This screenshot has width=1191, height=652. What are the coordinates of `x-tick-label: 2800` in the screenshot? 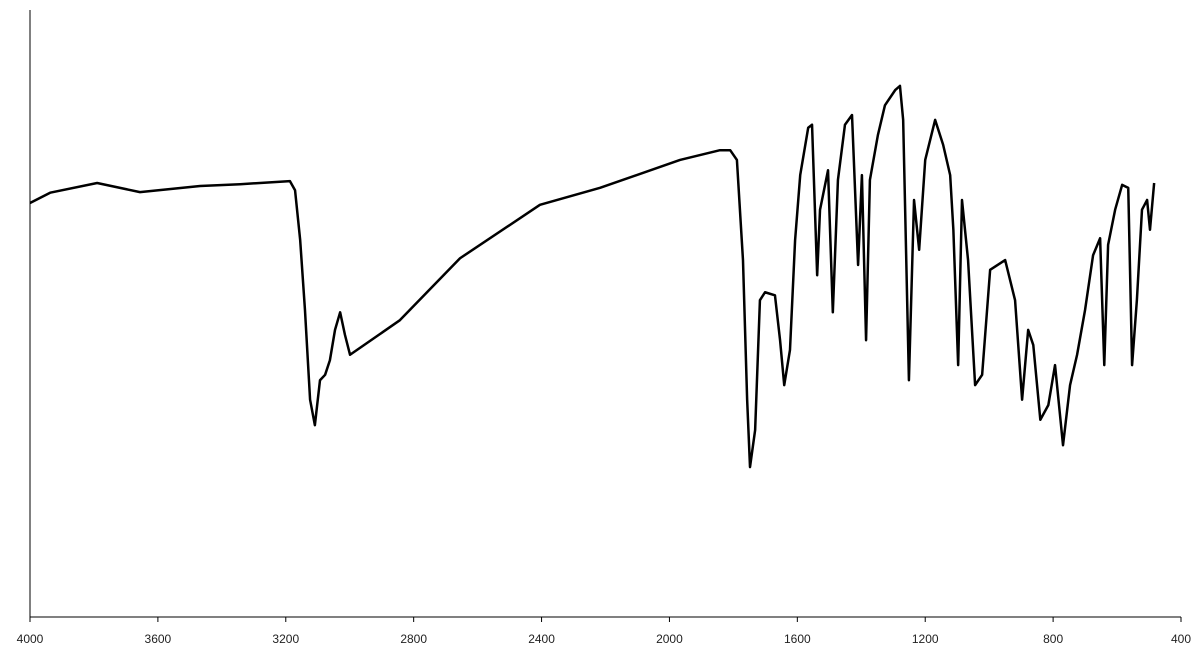 It's located at (413, 639).